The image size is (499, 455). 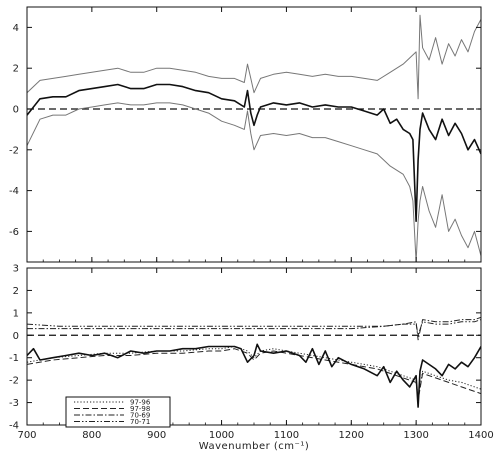 I want to click on x-tick-label: 900, so click(x=156, y=435).